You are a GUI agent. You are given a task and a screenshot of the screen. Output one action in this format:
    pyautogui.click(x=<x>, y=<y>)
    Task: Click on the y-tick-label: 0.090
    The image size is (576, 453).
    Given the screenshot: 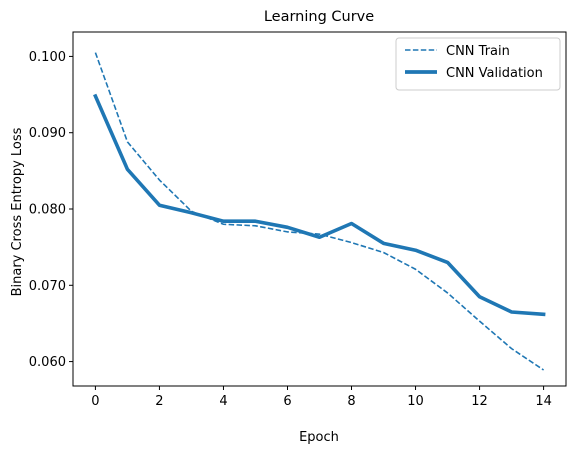 What is the action you would take?
    pyautogui.click(x=47, y=133)
    